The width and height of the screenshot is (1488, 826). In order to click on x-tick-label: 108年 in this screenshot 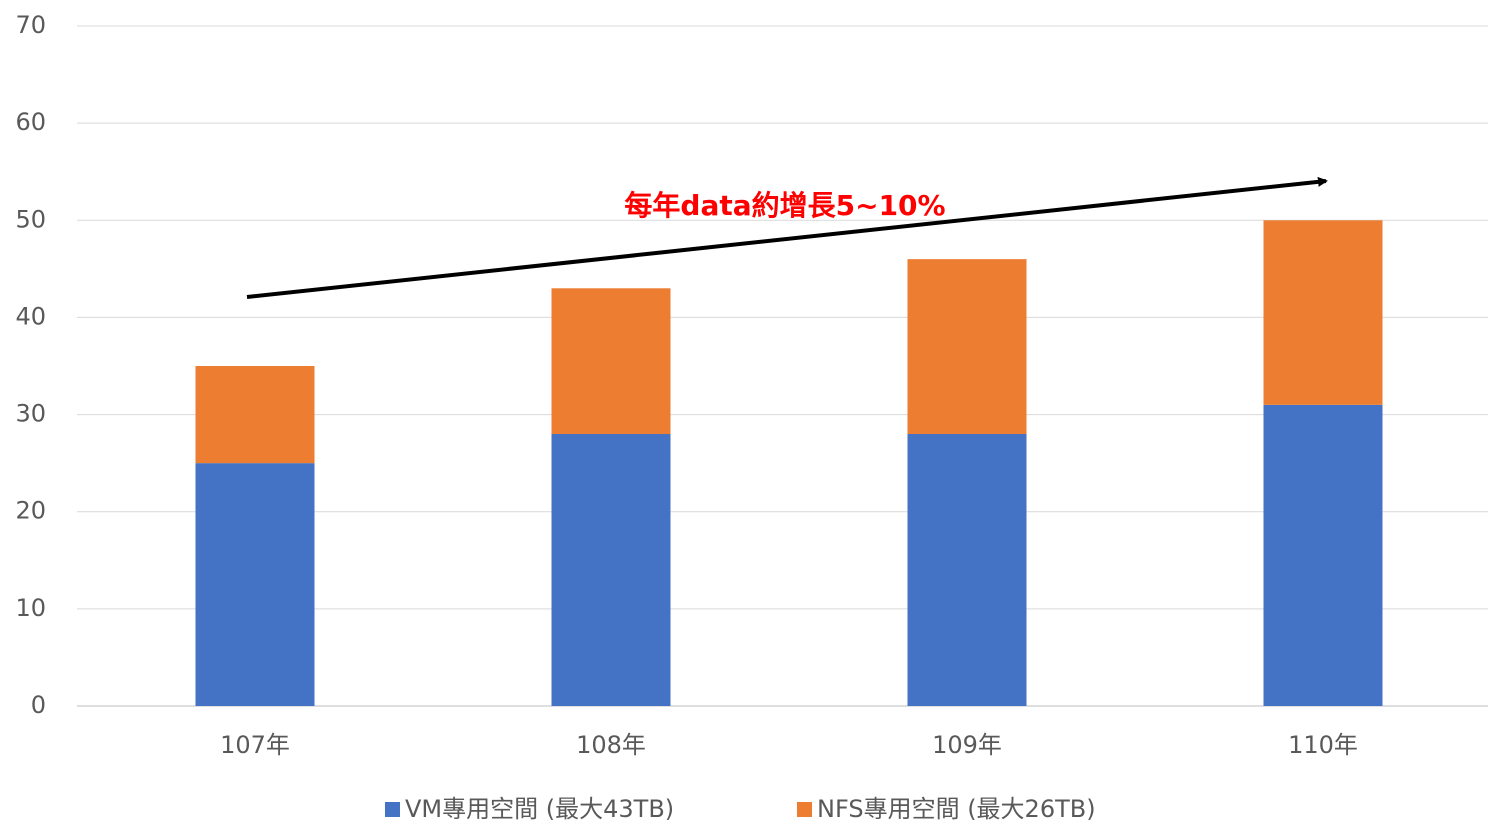, I will do `click(611, 745)`.